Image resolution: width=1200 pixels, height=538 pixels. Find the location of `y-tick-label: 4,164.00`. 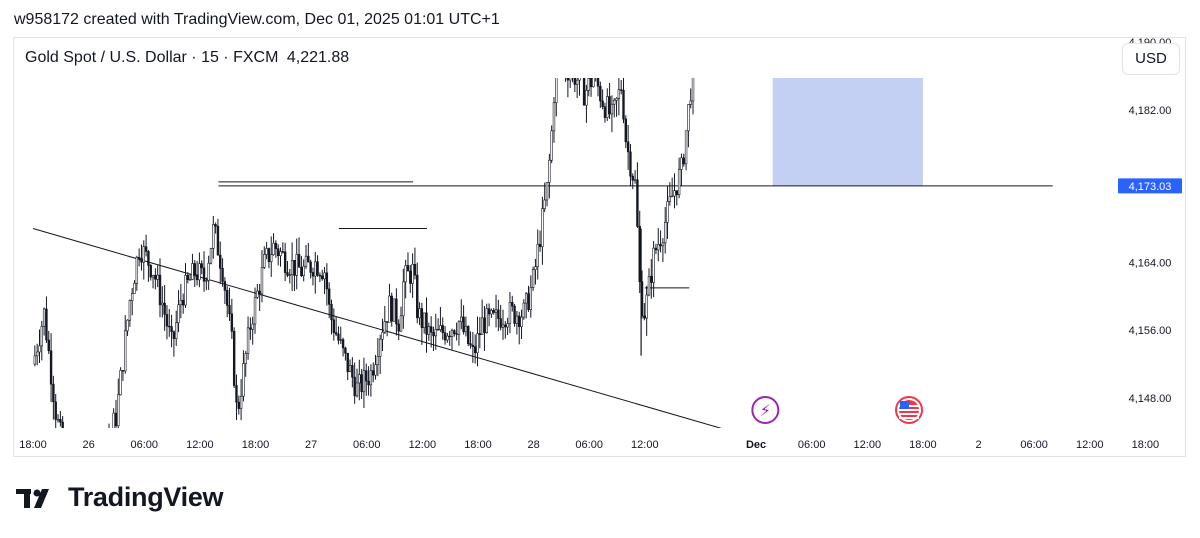

y-tick-label: 4,164.00 is located at coordinates (1150, 263).